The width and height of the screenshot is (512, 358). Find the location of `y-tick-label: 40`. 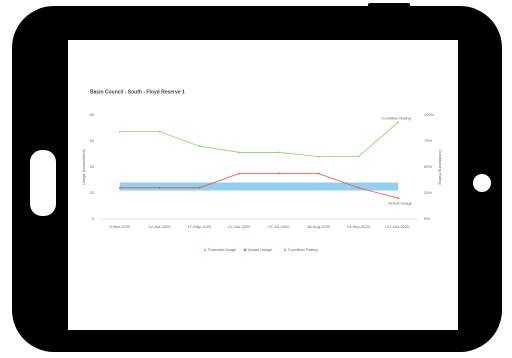

y-tick-label: 40 is located at coordinates (92, 166).